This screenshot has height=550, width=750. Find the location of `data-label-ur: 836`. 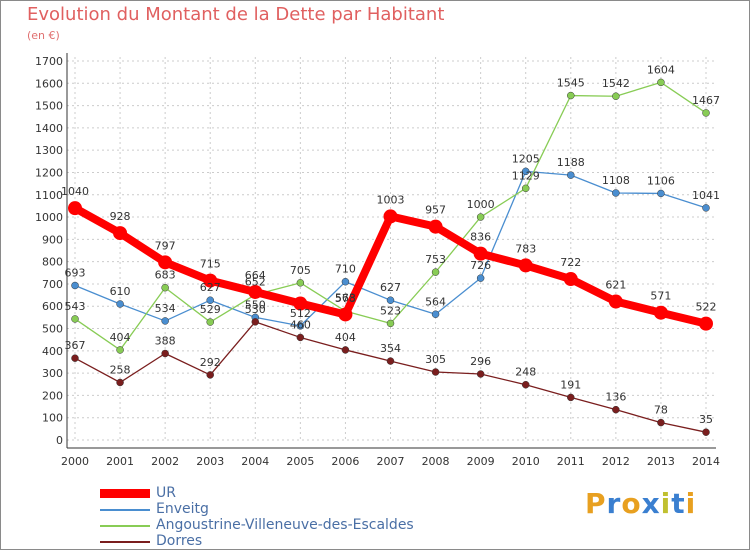

data-label-ur: 836 is located at coordinates (480, 237).